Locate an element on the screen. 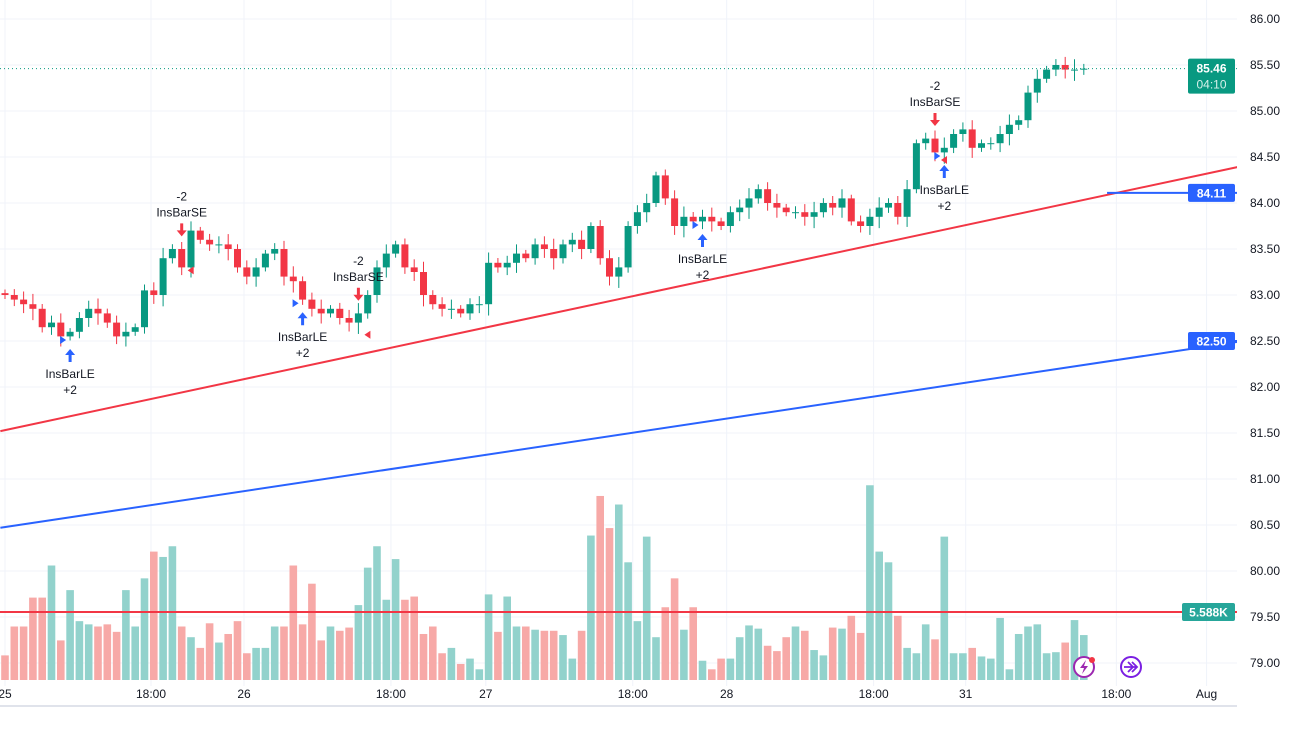 This screenshot has width=1301, height=743. lightning-glyph is located at coordinates (1084, 667).